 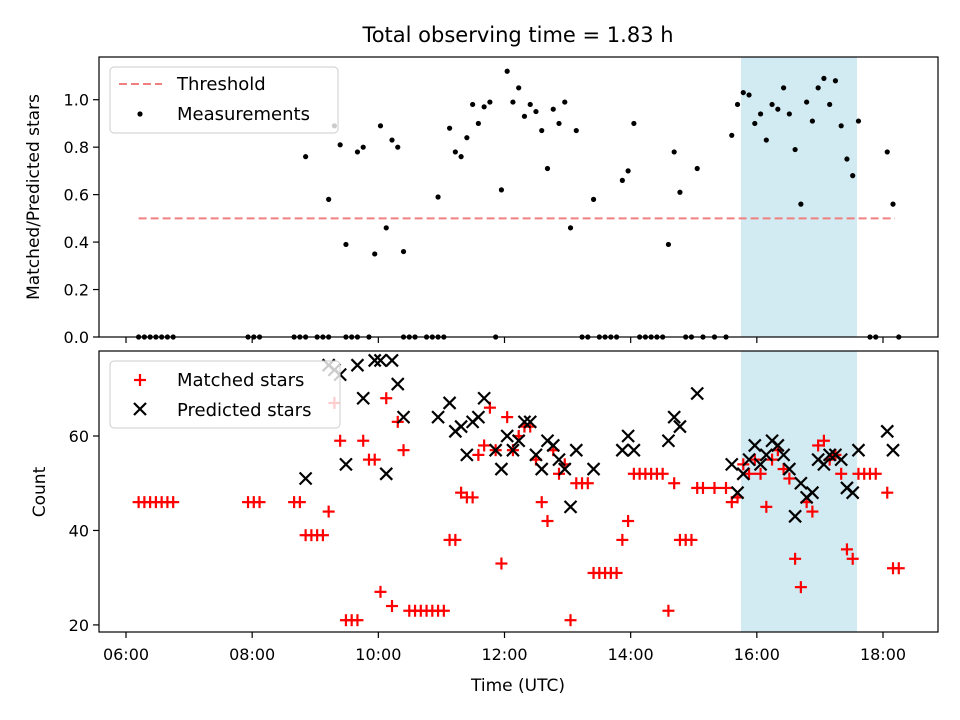 I want to click on y-tick-label: 0.2, so click(x=76, y=290).